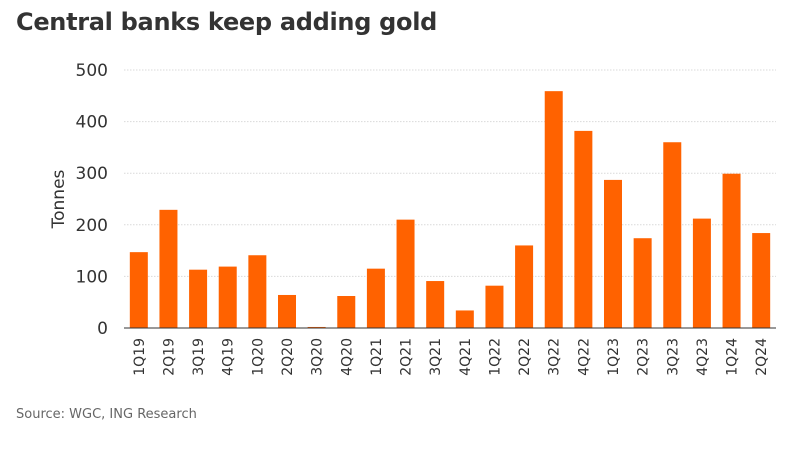  I want to click on bar-3Q22, so click(553, 209).